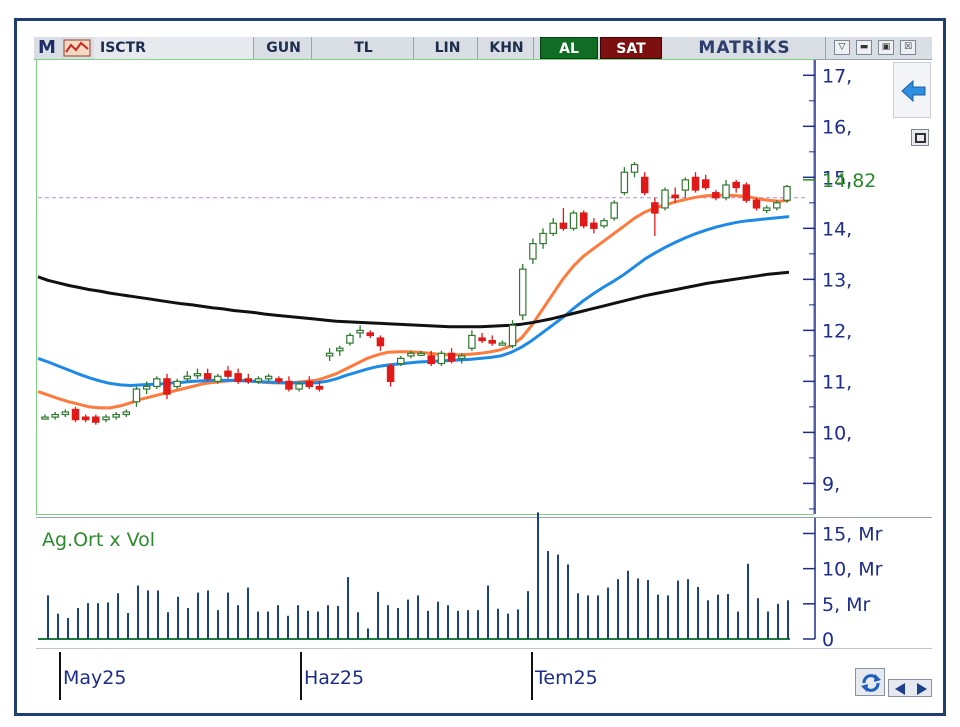 Image resolution: width=960 pixels, height=727 pixels. I want to click on buy-button: AL, so click(569, 48).